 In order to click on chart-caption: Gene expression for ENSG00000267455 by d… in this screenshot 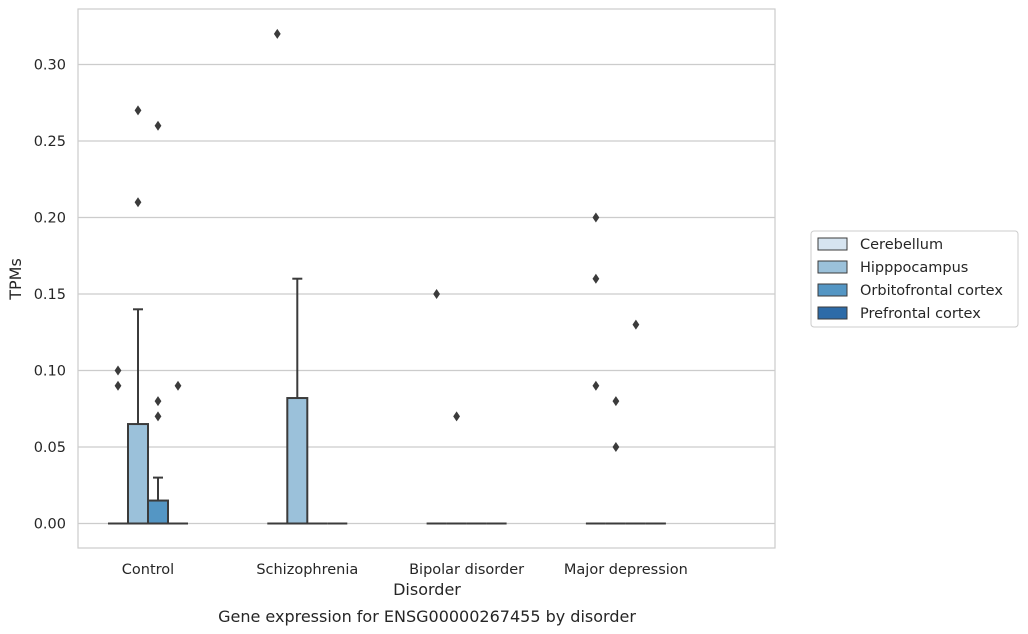, I will do `click(427, 616)`.